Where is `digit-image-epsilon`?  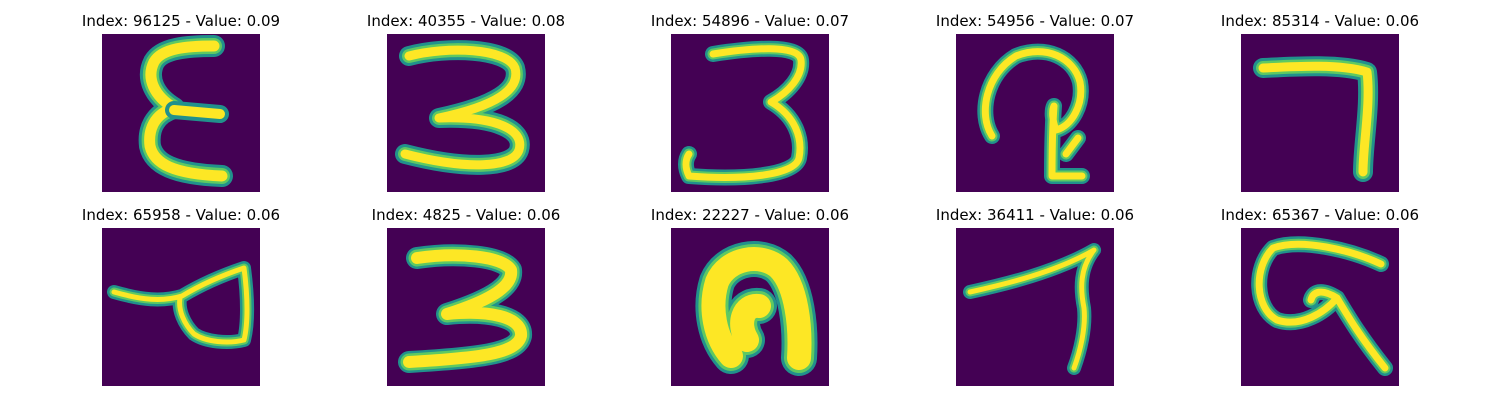
digit-image-epsilon is located at coordinates (181, 113).